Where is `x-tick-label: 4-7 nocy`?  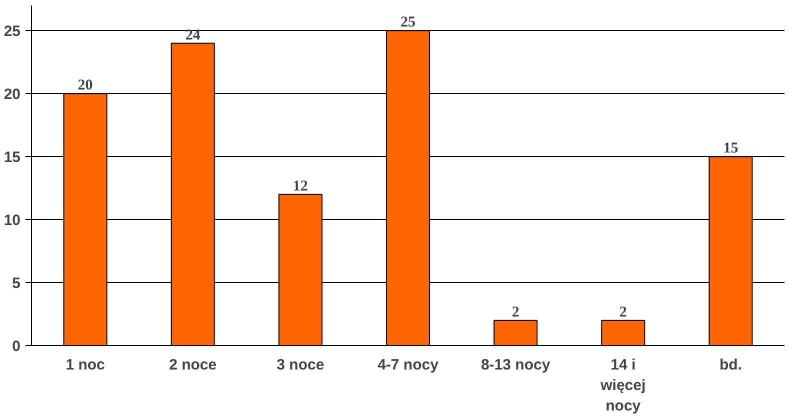 x-tick-label: 4-7 nocy is located at coordinates (409, 365).